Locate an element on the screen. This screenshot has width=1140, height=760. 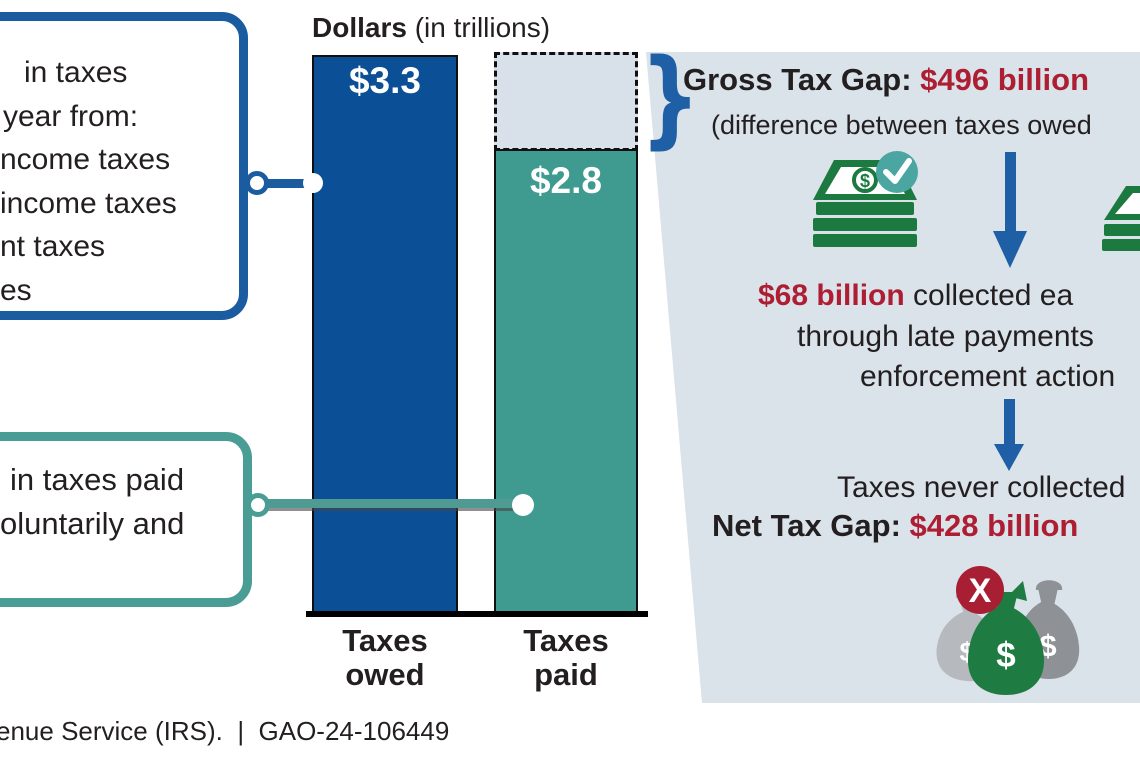
net-tax-gap-label: Net Tax Gap: is located at coordinates (811, 525).